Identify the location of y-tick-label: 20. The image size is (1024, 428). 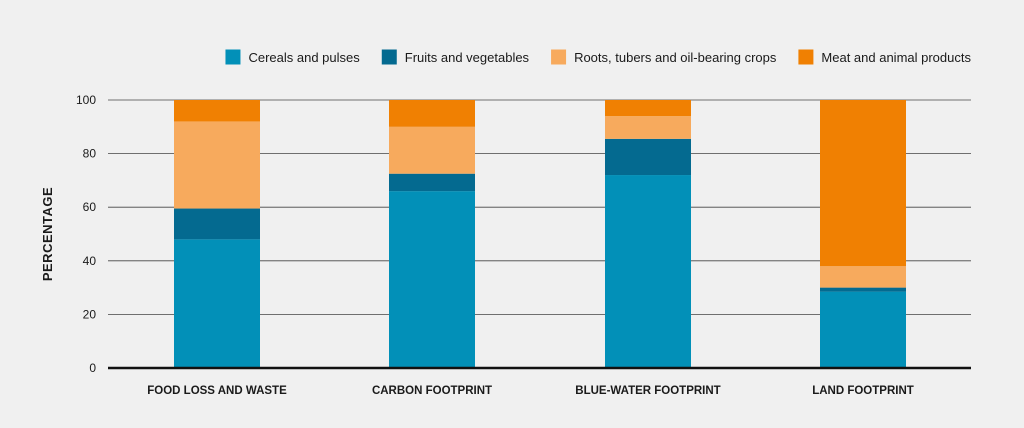
(90, 314).